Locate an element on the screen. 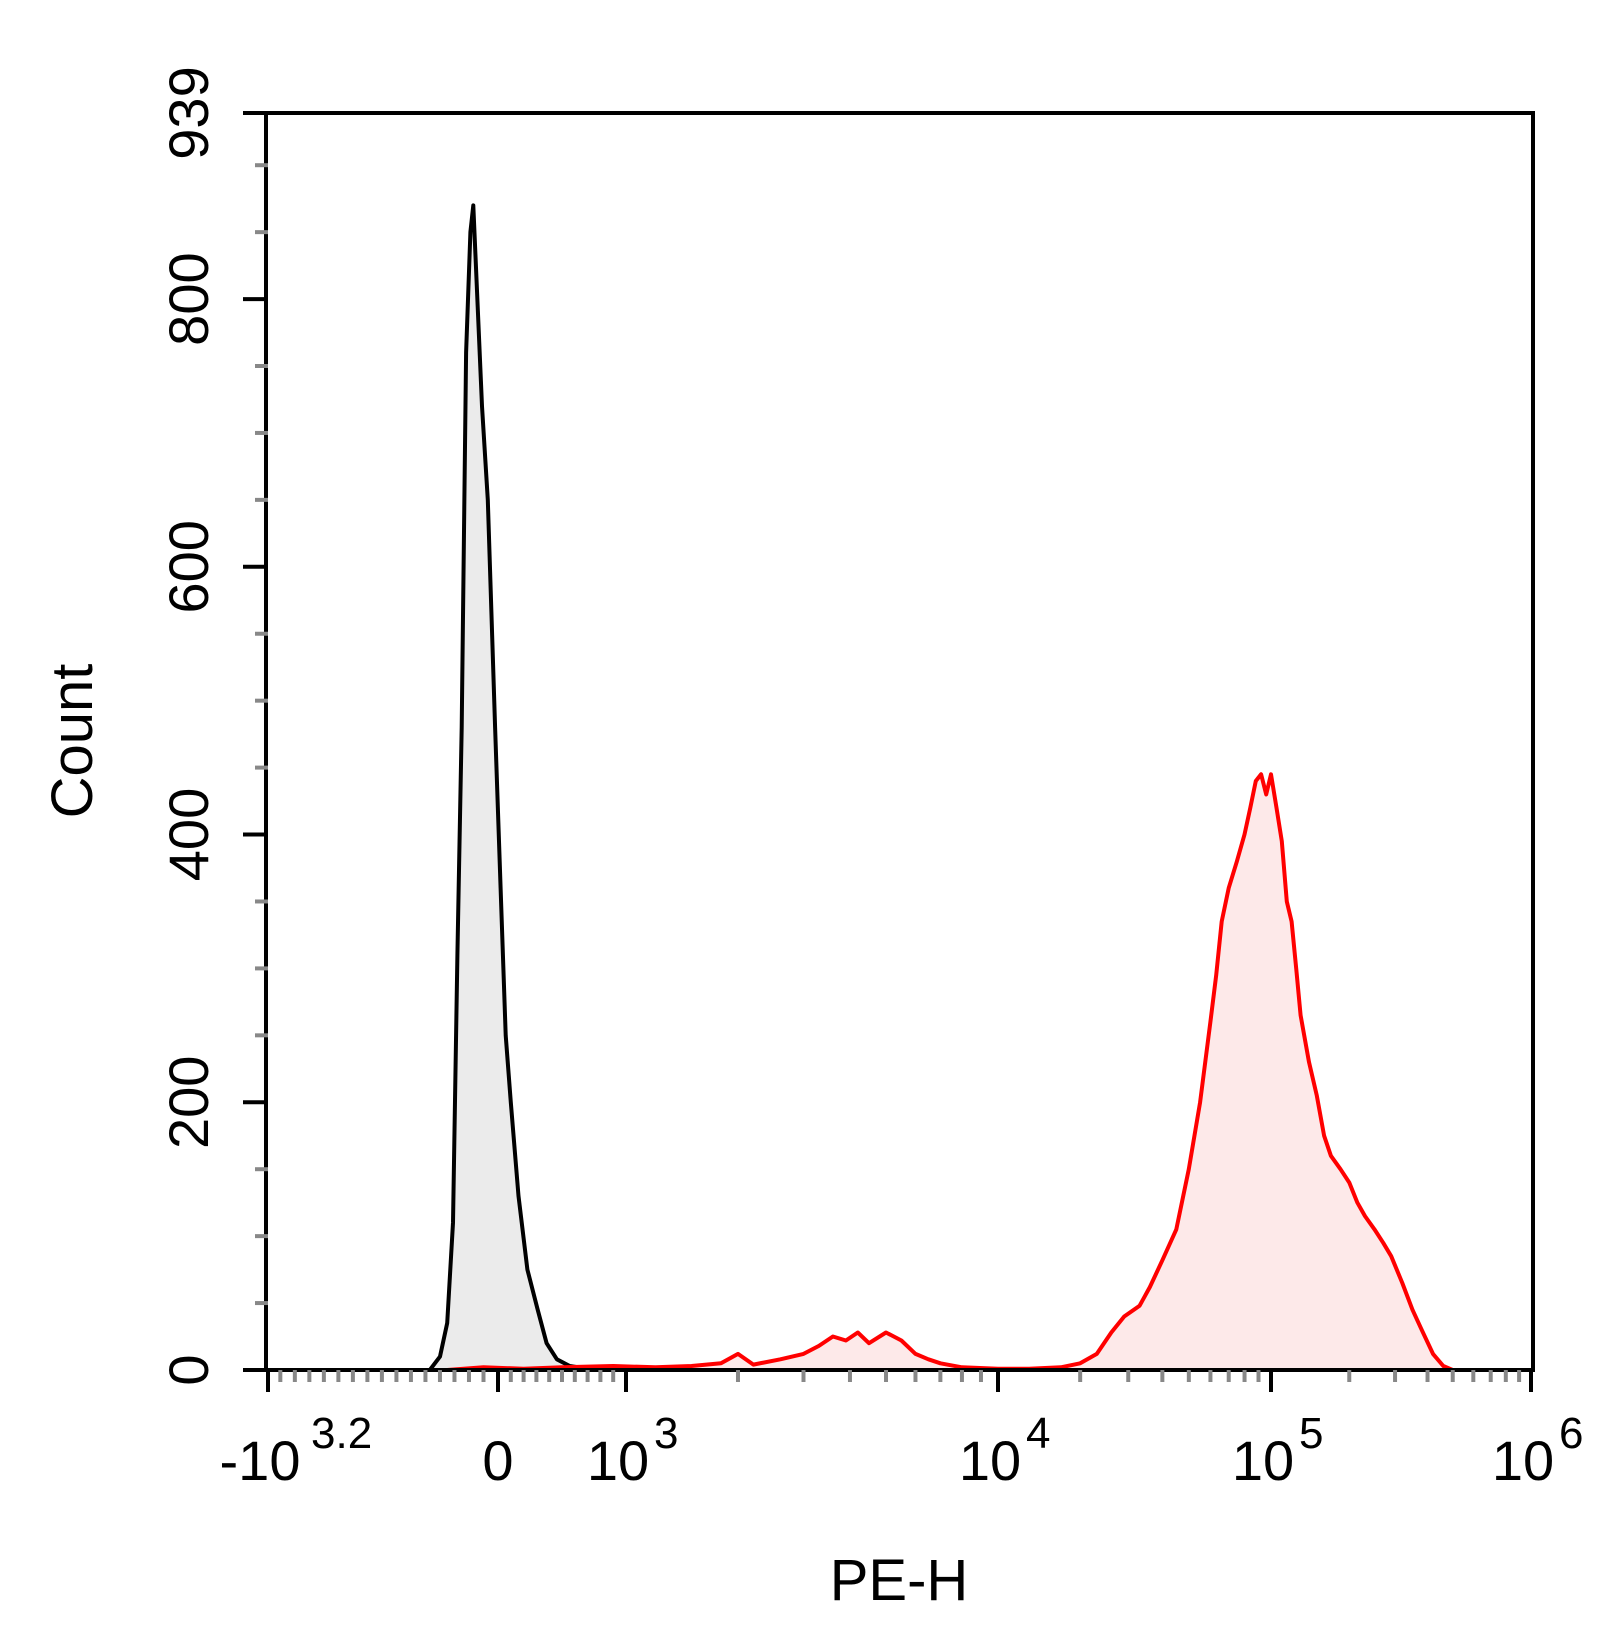 The width and height of the screenshot is (1612, 1631). x-axis: -10 3.2 0 10 3 10 4 10 5 10 6 is located at coordinates (901, 1431).